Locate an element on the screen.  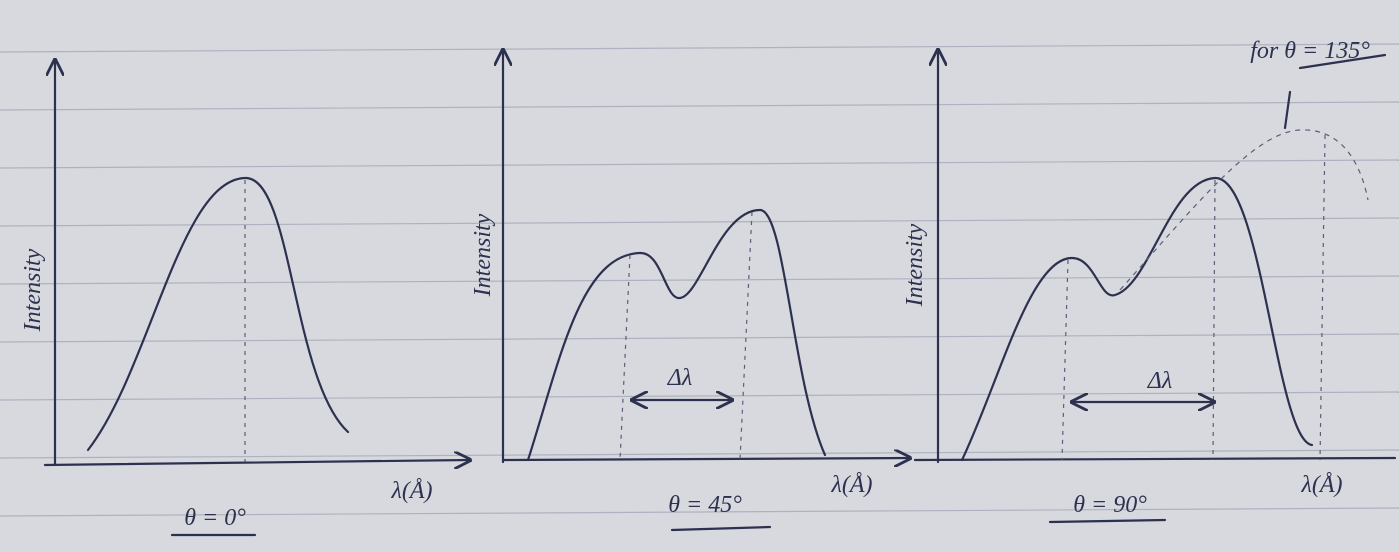
caption: θ = 0° is located at coordinates (215, 518).